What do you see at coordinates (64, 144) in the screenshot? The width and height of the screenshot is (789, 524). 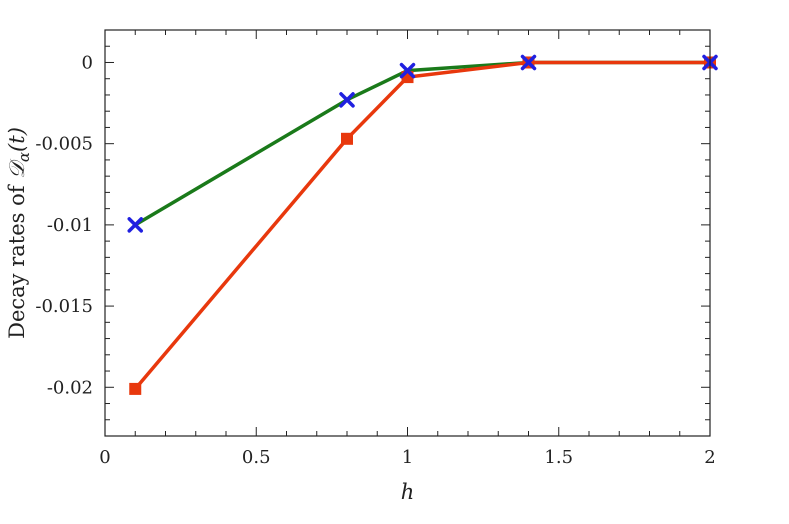 I see `y-tick-label: -0.005` at bounding box center [64, 144].